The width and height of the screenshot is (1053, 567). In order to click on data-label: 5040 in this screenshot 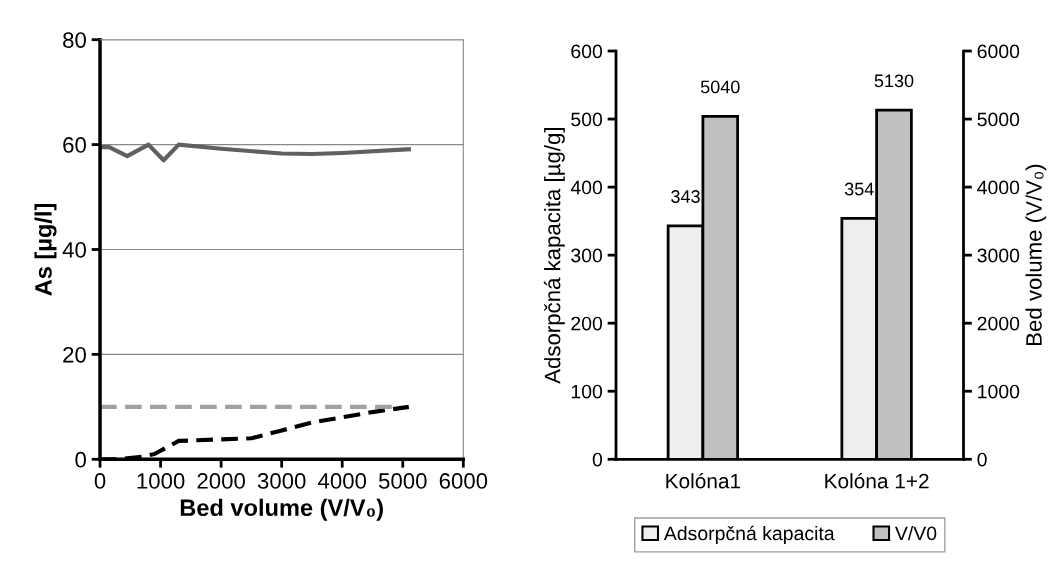, I will do `click(720, 87)`.